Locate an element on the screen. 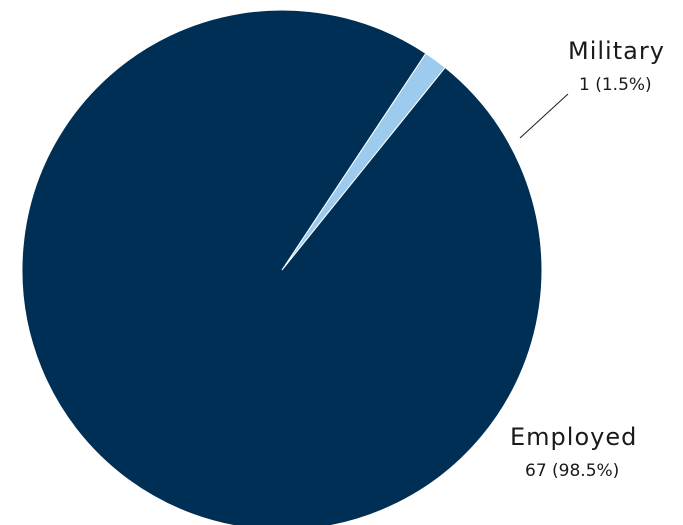  employed-label: Employed is located at coordinates (573, 437).